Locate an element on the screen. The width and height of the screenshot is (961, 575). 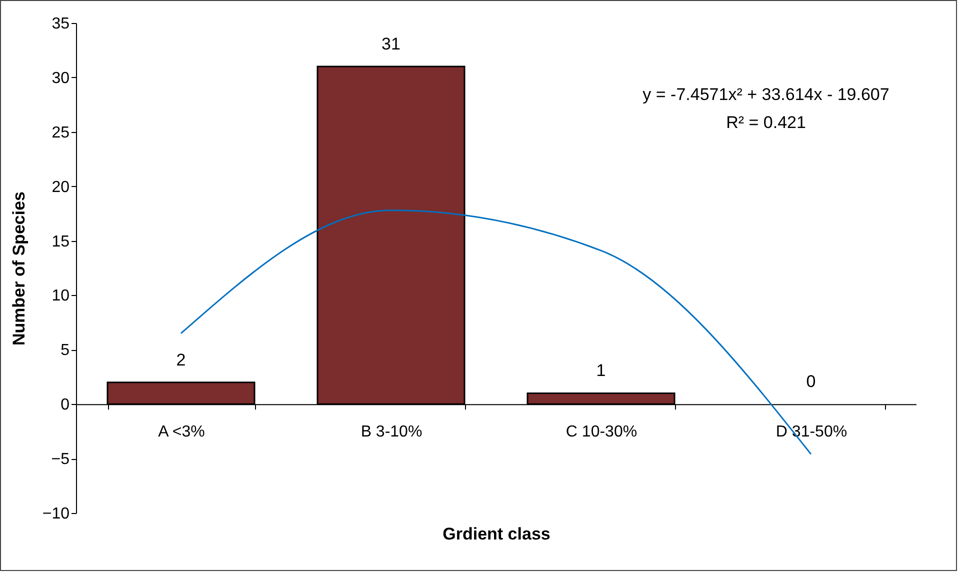
x-tick-label: D 31-50% is located at coordinates (812, 432).